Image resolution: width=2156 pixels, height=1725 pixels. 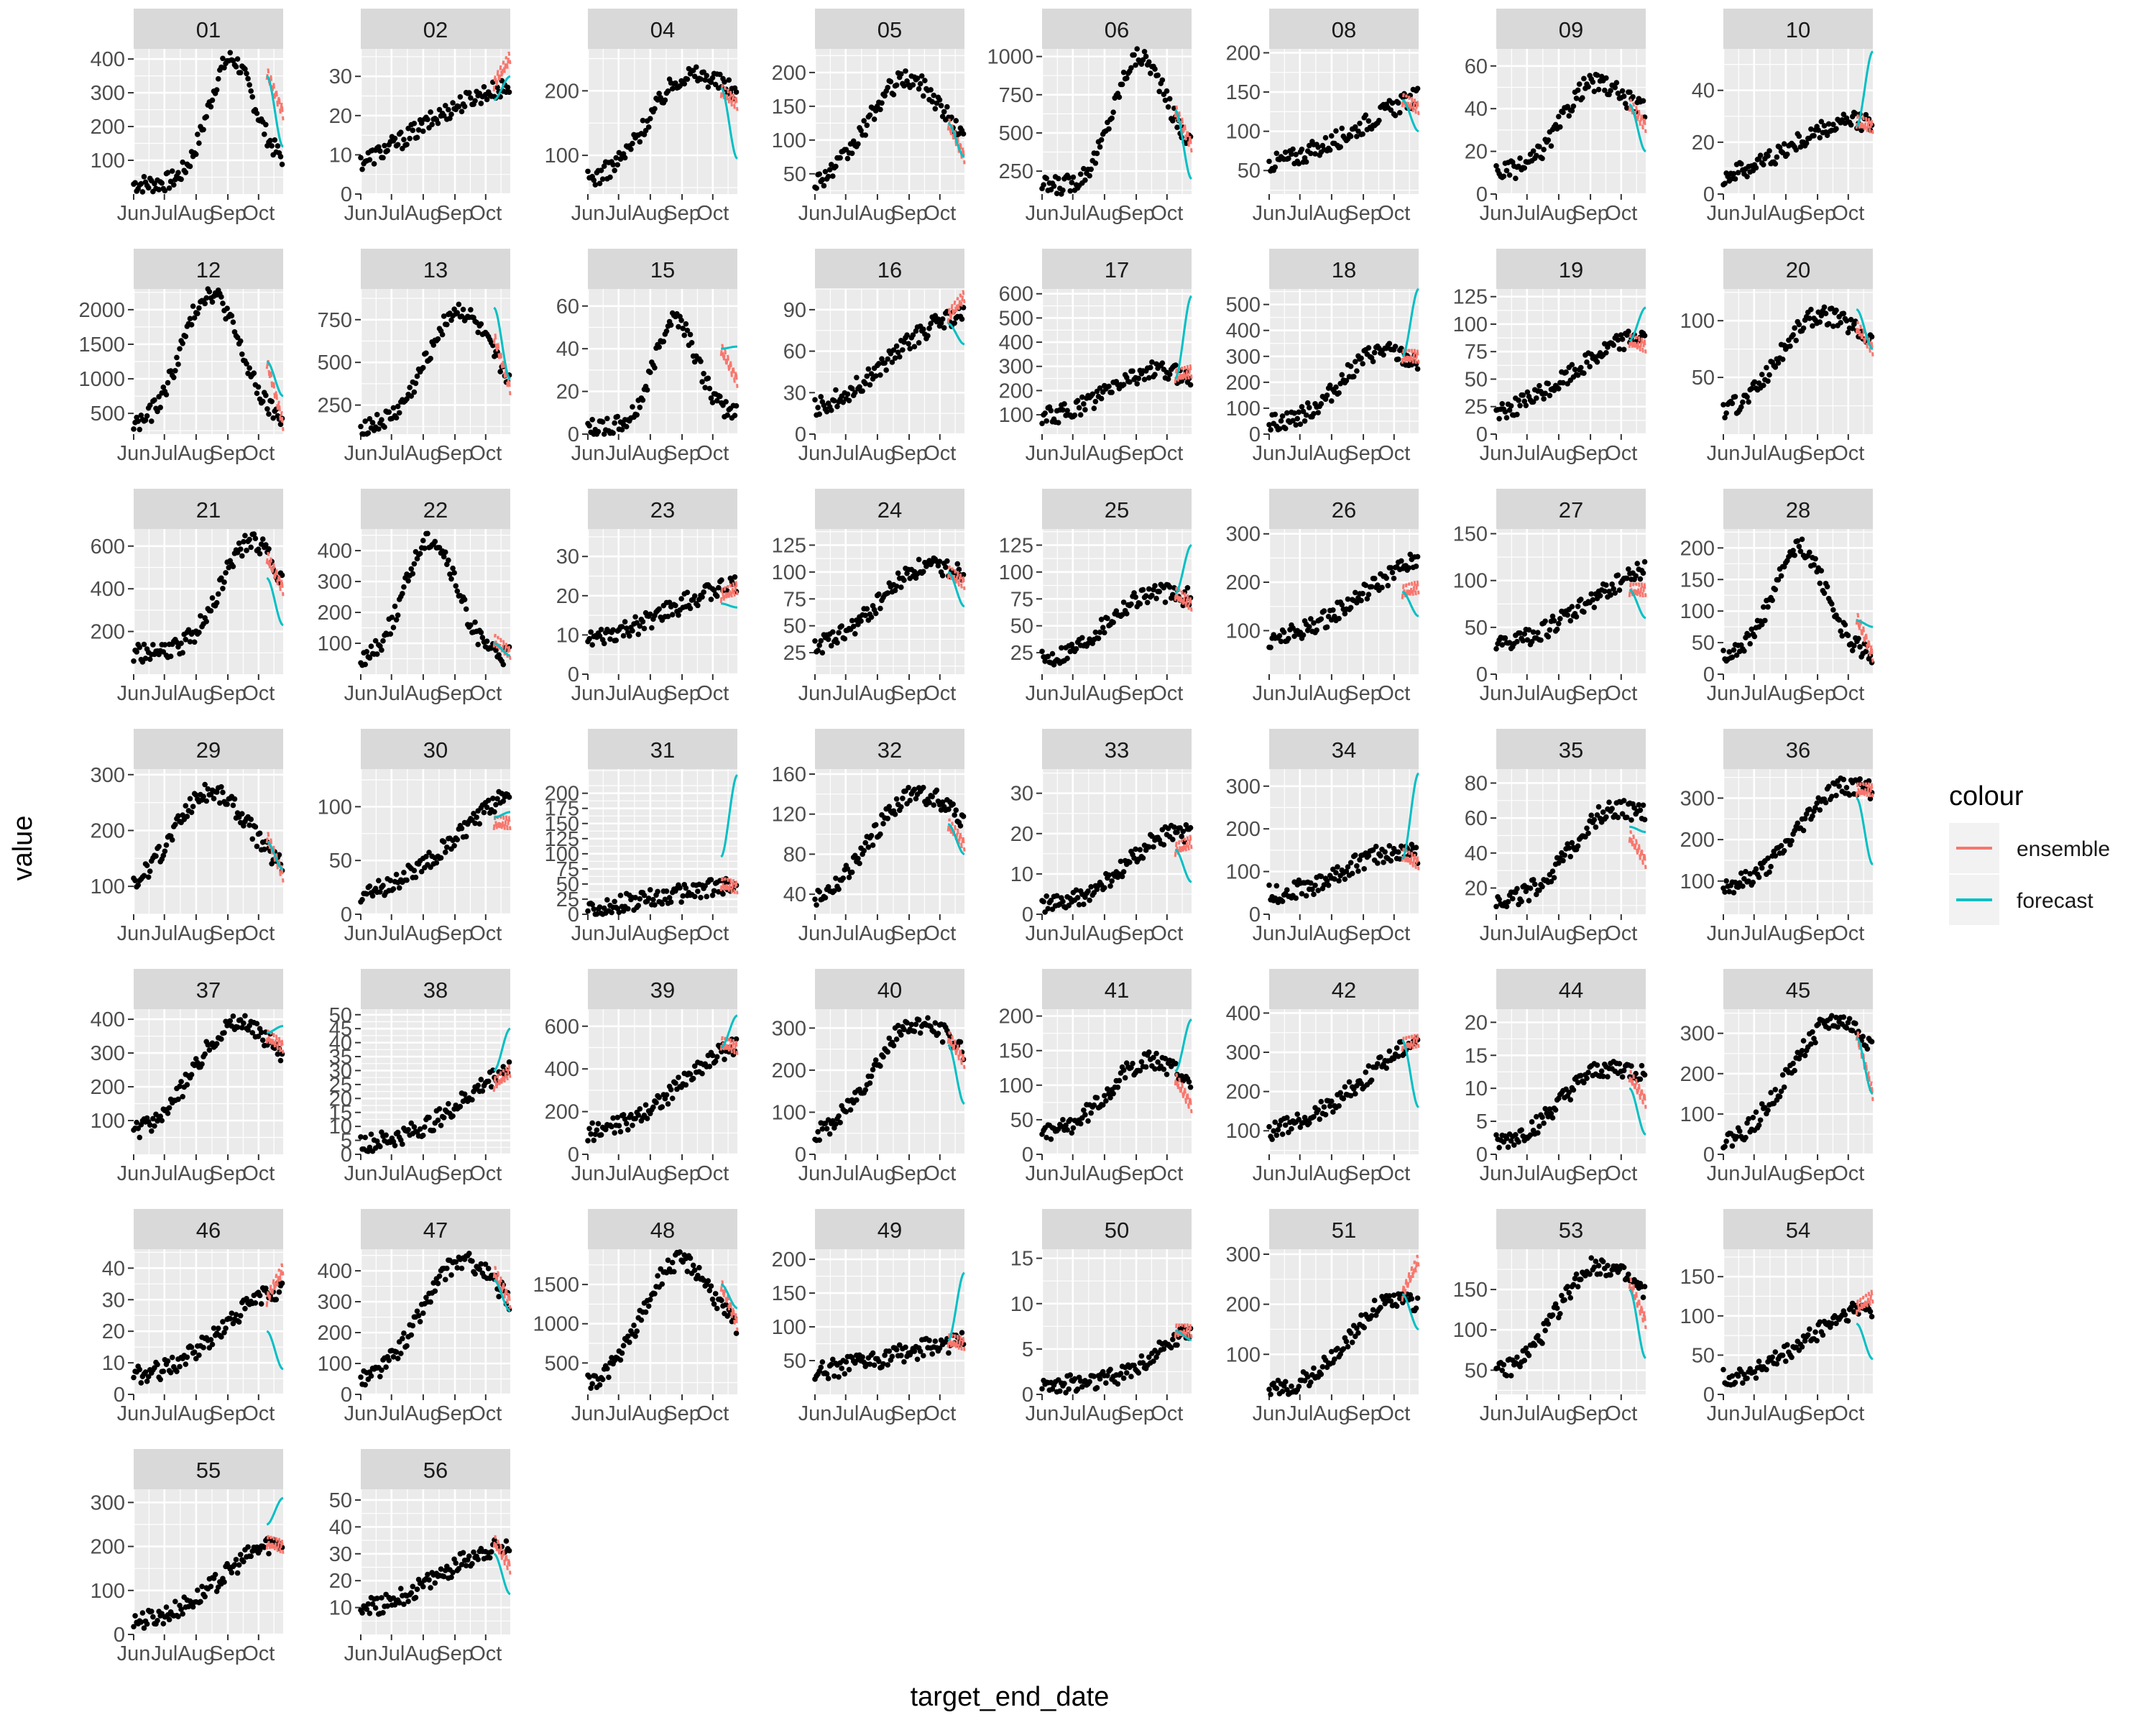 What do you see at coordinates (1482, 434) in the screenshot?
I see `y-tick-label: 0` at bounding box center [1482, 434].